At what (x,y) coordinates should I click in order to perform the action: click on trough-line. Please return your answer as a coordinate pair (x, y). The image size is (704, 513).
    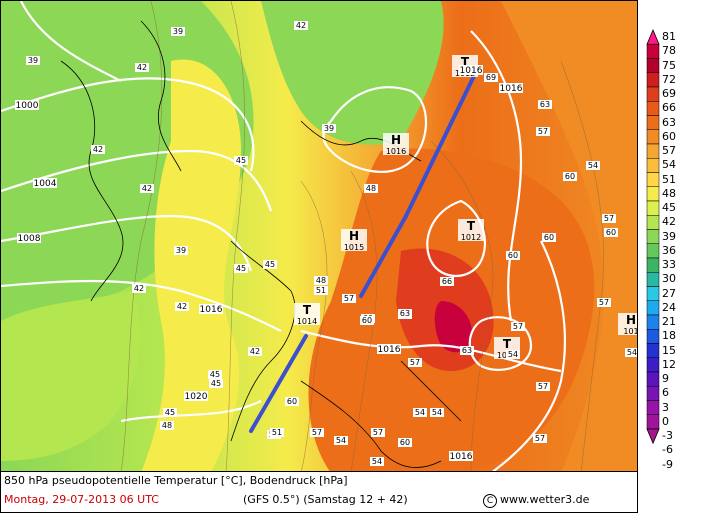
    Looking at the image, I should click on (440, 146).